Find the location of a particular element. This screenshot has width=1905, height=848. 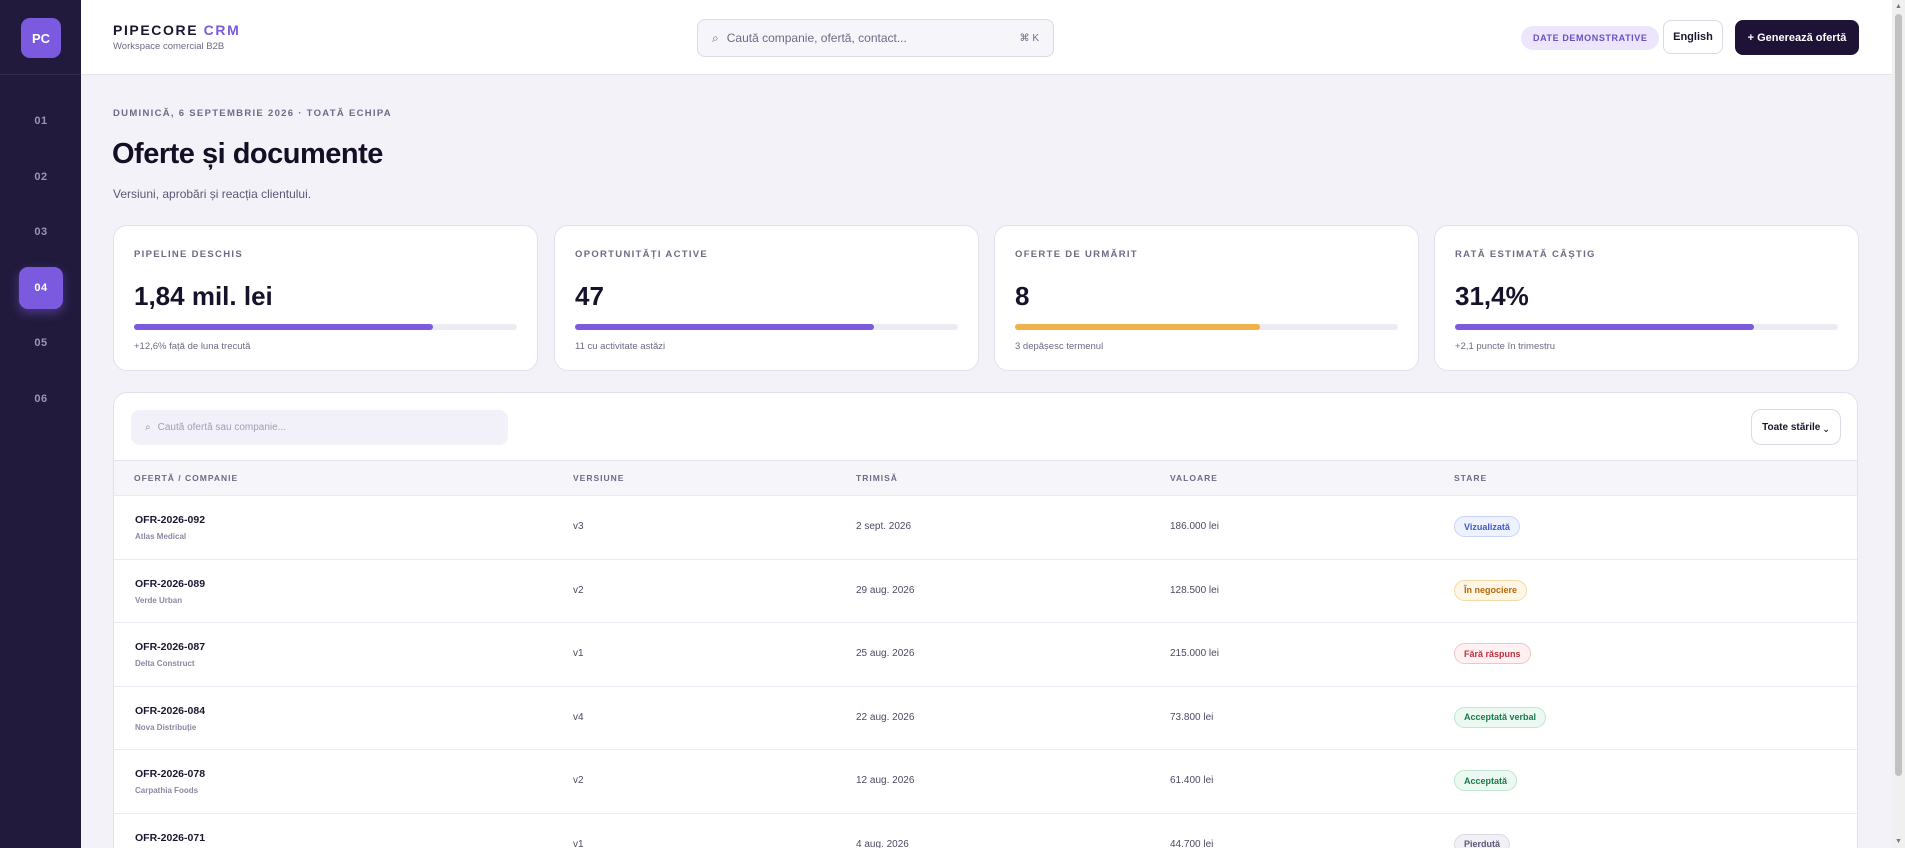

column-header: VALOARE is located at coordinates (1194, 478).